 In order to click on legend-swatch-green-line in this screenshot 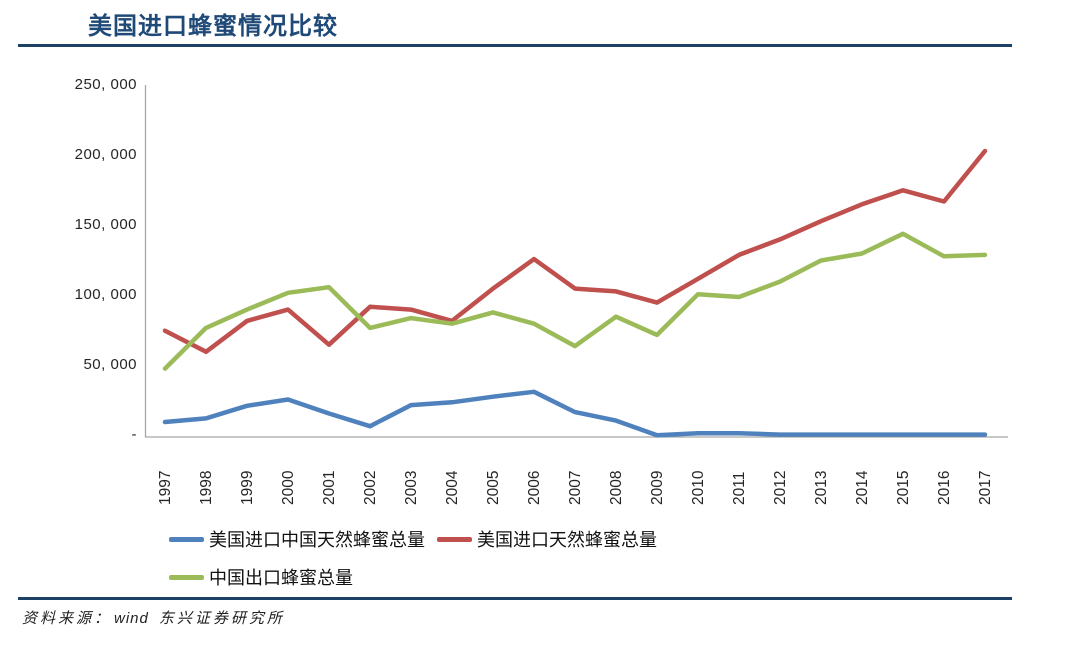, I will do `click(186, 577)`.